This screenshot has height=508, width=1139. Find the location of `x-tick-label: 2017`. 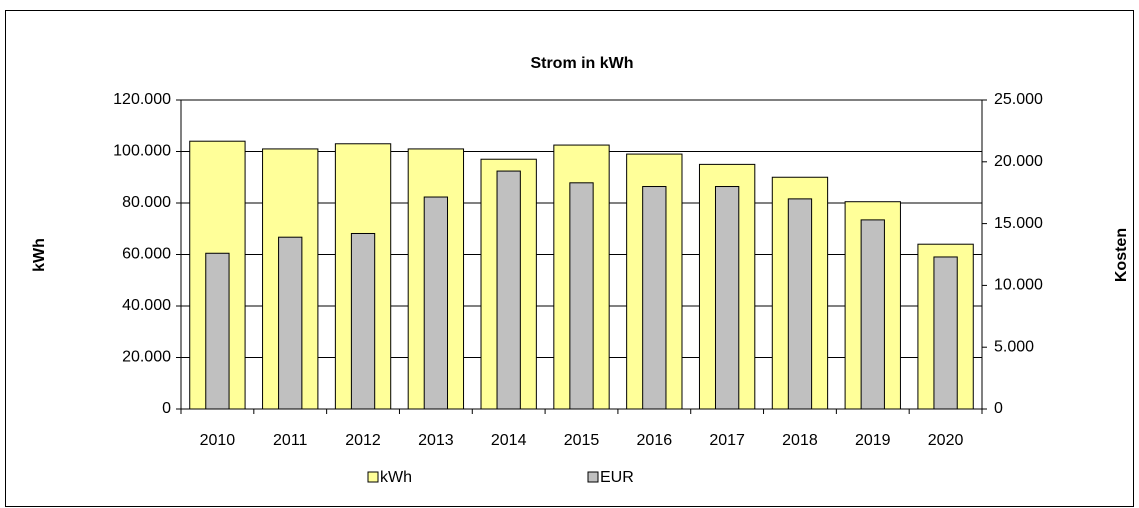

x-tick-label: 2017 is located at coordinates (727, 440).